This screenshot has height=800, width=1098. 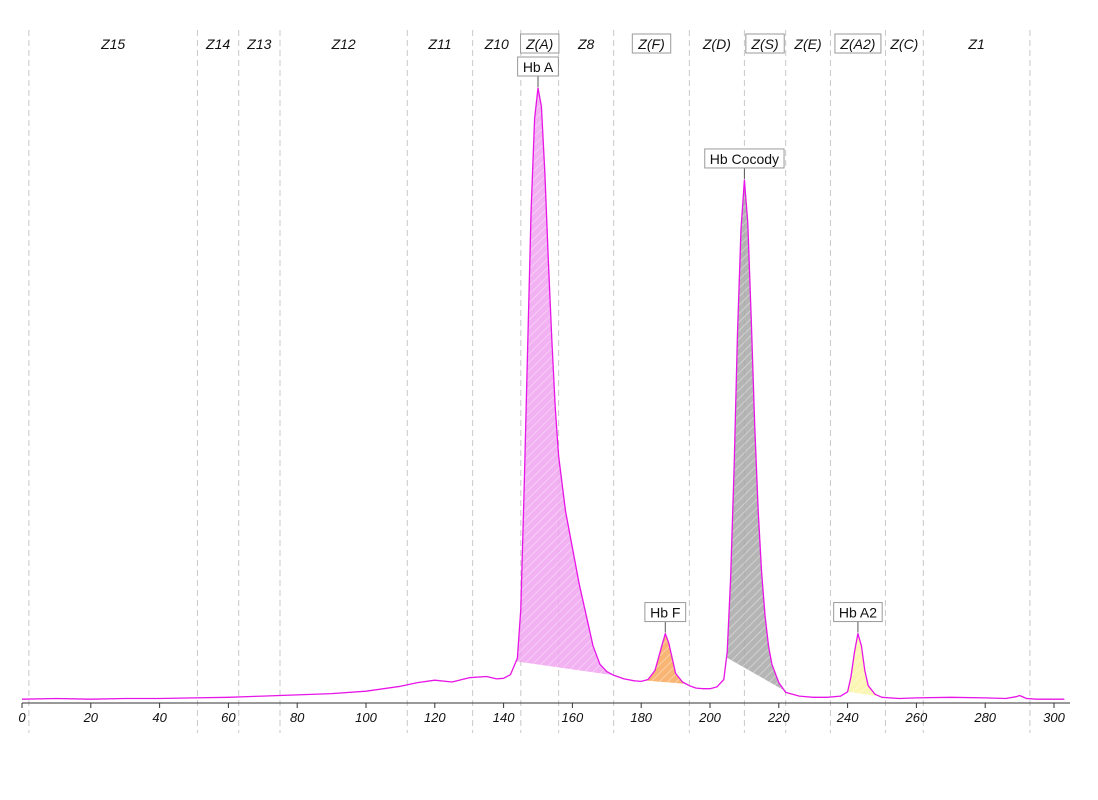 I want to click on zone-label: Z(A2), so click(x=857, y=44).